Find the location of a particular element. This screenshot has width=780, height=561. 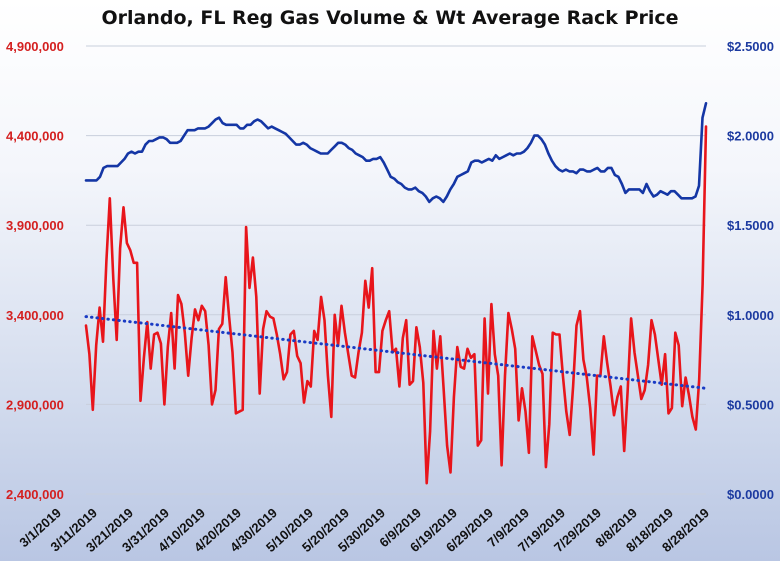

left-tick-label: 4,400,000 is located at coordinates (35, 136).